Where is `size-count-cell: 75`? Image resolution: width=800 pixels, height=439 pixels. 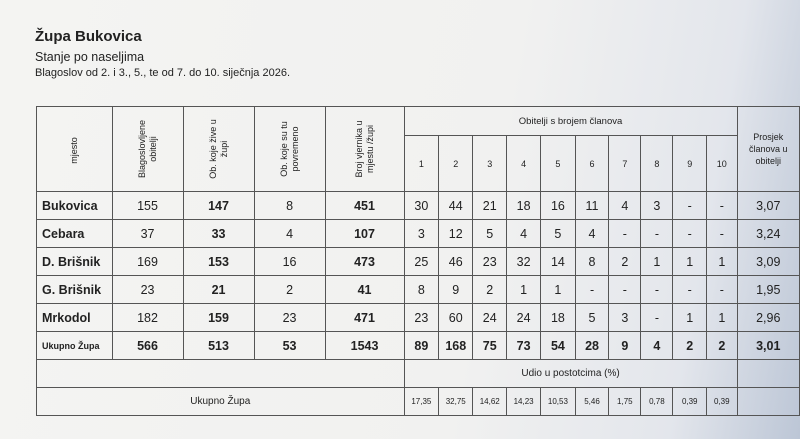
size-count-cell: 75 is located at coordinates (490, 345).